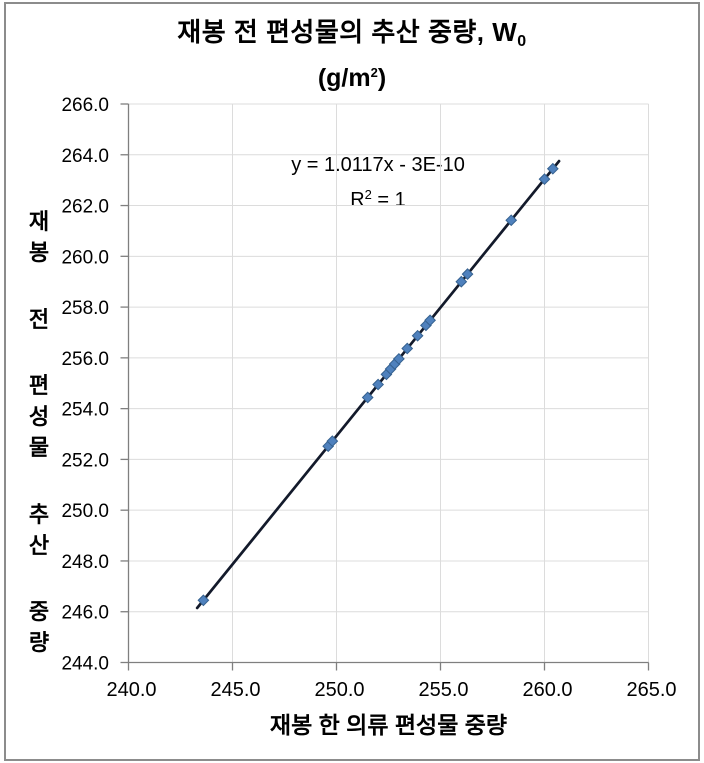 Image resolution: width=704 pixels, height=763 pixels. Describe the element at coordinates (39, 385) in the screenshot. I see `y-axis-title-char: 편` at that location.